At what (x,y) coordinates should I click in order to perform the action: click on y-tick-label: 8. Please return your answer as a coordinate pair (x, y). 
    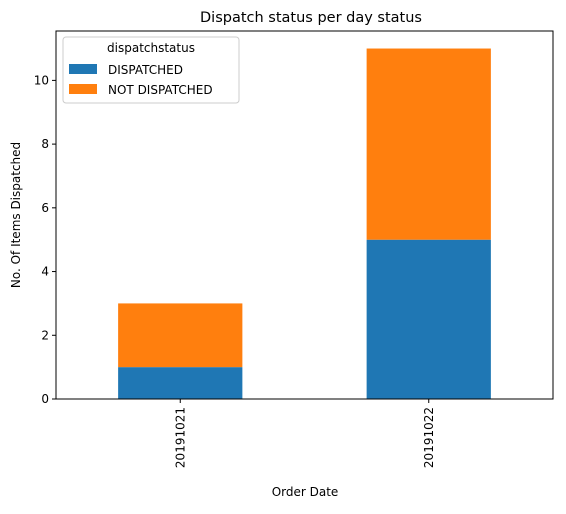
    Looking at the image, I should click on (45, 144).